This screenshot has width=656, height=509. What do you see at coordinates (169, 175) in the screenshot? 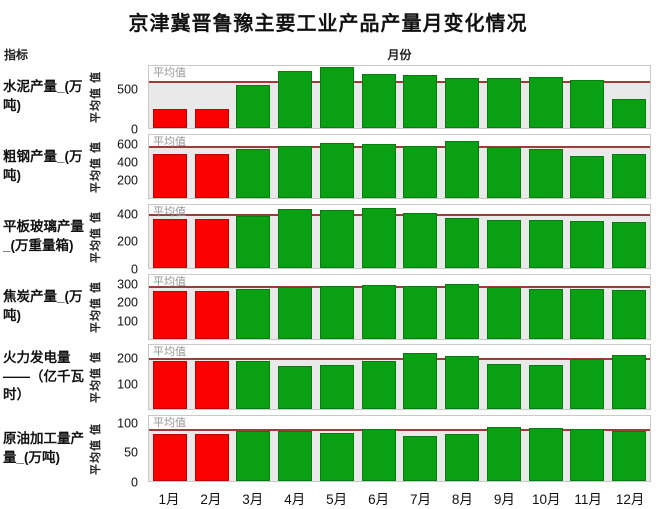
I see `bar-row2-1月` at bounding box center [169, 175].